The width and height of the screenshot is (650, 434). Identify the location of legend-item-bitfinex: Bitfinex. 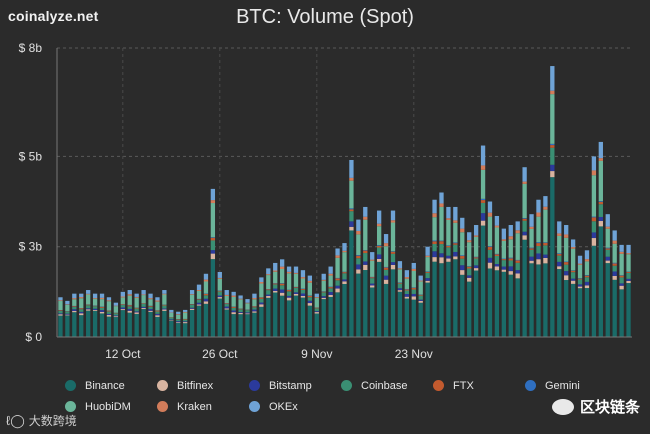
(203, 385).